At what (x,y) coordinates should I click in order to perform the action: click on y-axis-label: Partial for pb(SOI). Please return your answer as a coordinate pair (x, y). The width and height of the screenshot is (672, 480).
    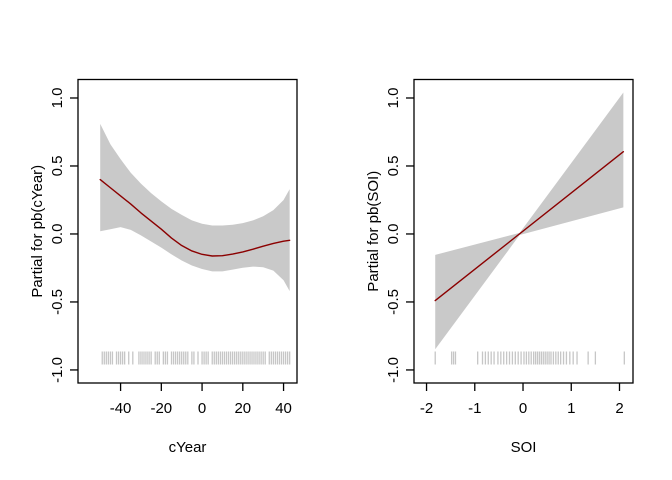
    Looking at the image, I should click on (373, 231).